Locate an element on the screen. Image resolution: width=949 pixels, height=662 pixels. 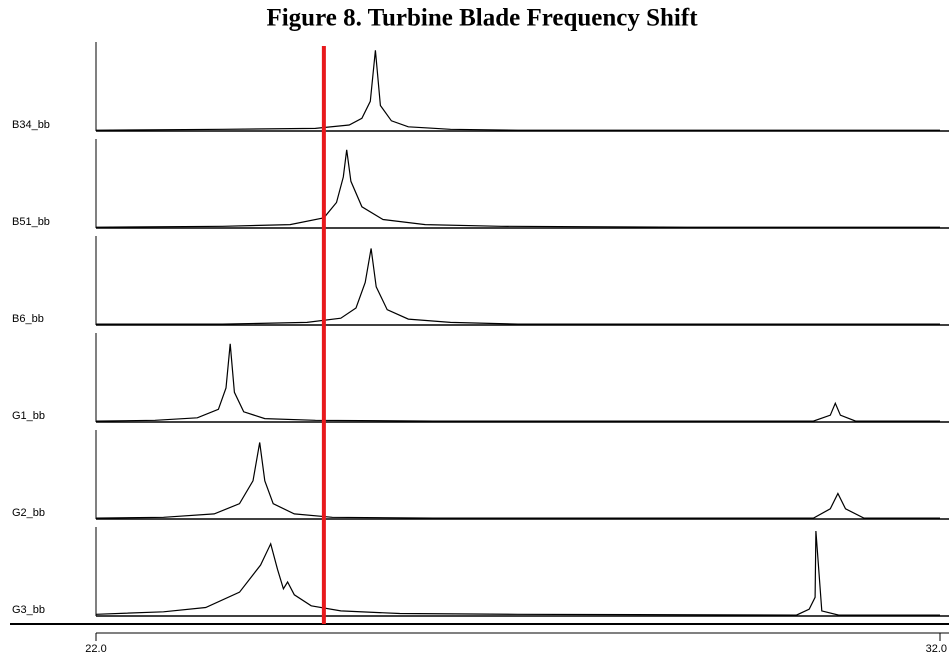
legend-label: G1_bb is located at coordinates (28, 416).